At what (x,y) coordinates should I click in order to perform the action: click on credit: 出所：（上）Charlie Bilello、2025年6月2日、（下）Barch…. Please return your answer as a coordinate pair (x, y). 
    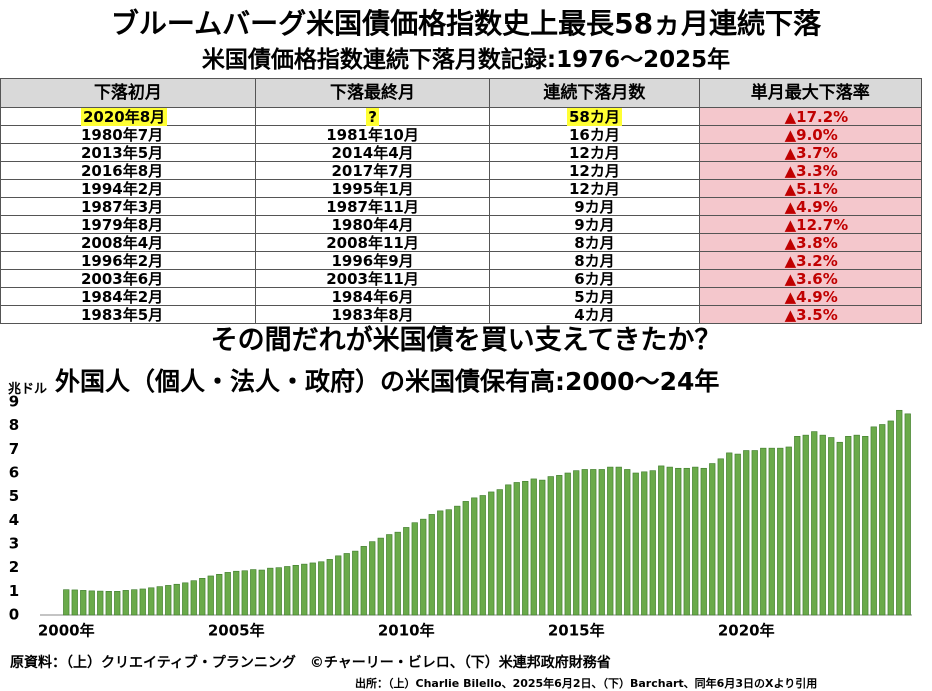
    Looking at the image, I should click on (586, 683).